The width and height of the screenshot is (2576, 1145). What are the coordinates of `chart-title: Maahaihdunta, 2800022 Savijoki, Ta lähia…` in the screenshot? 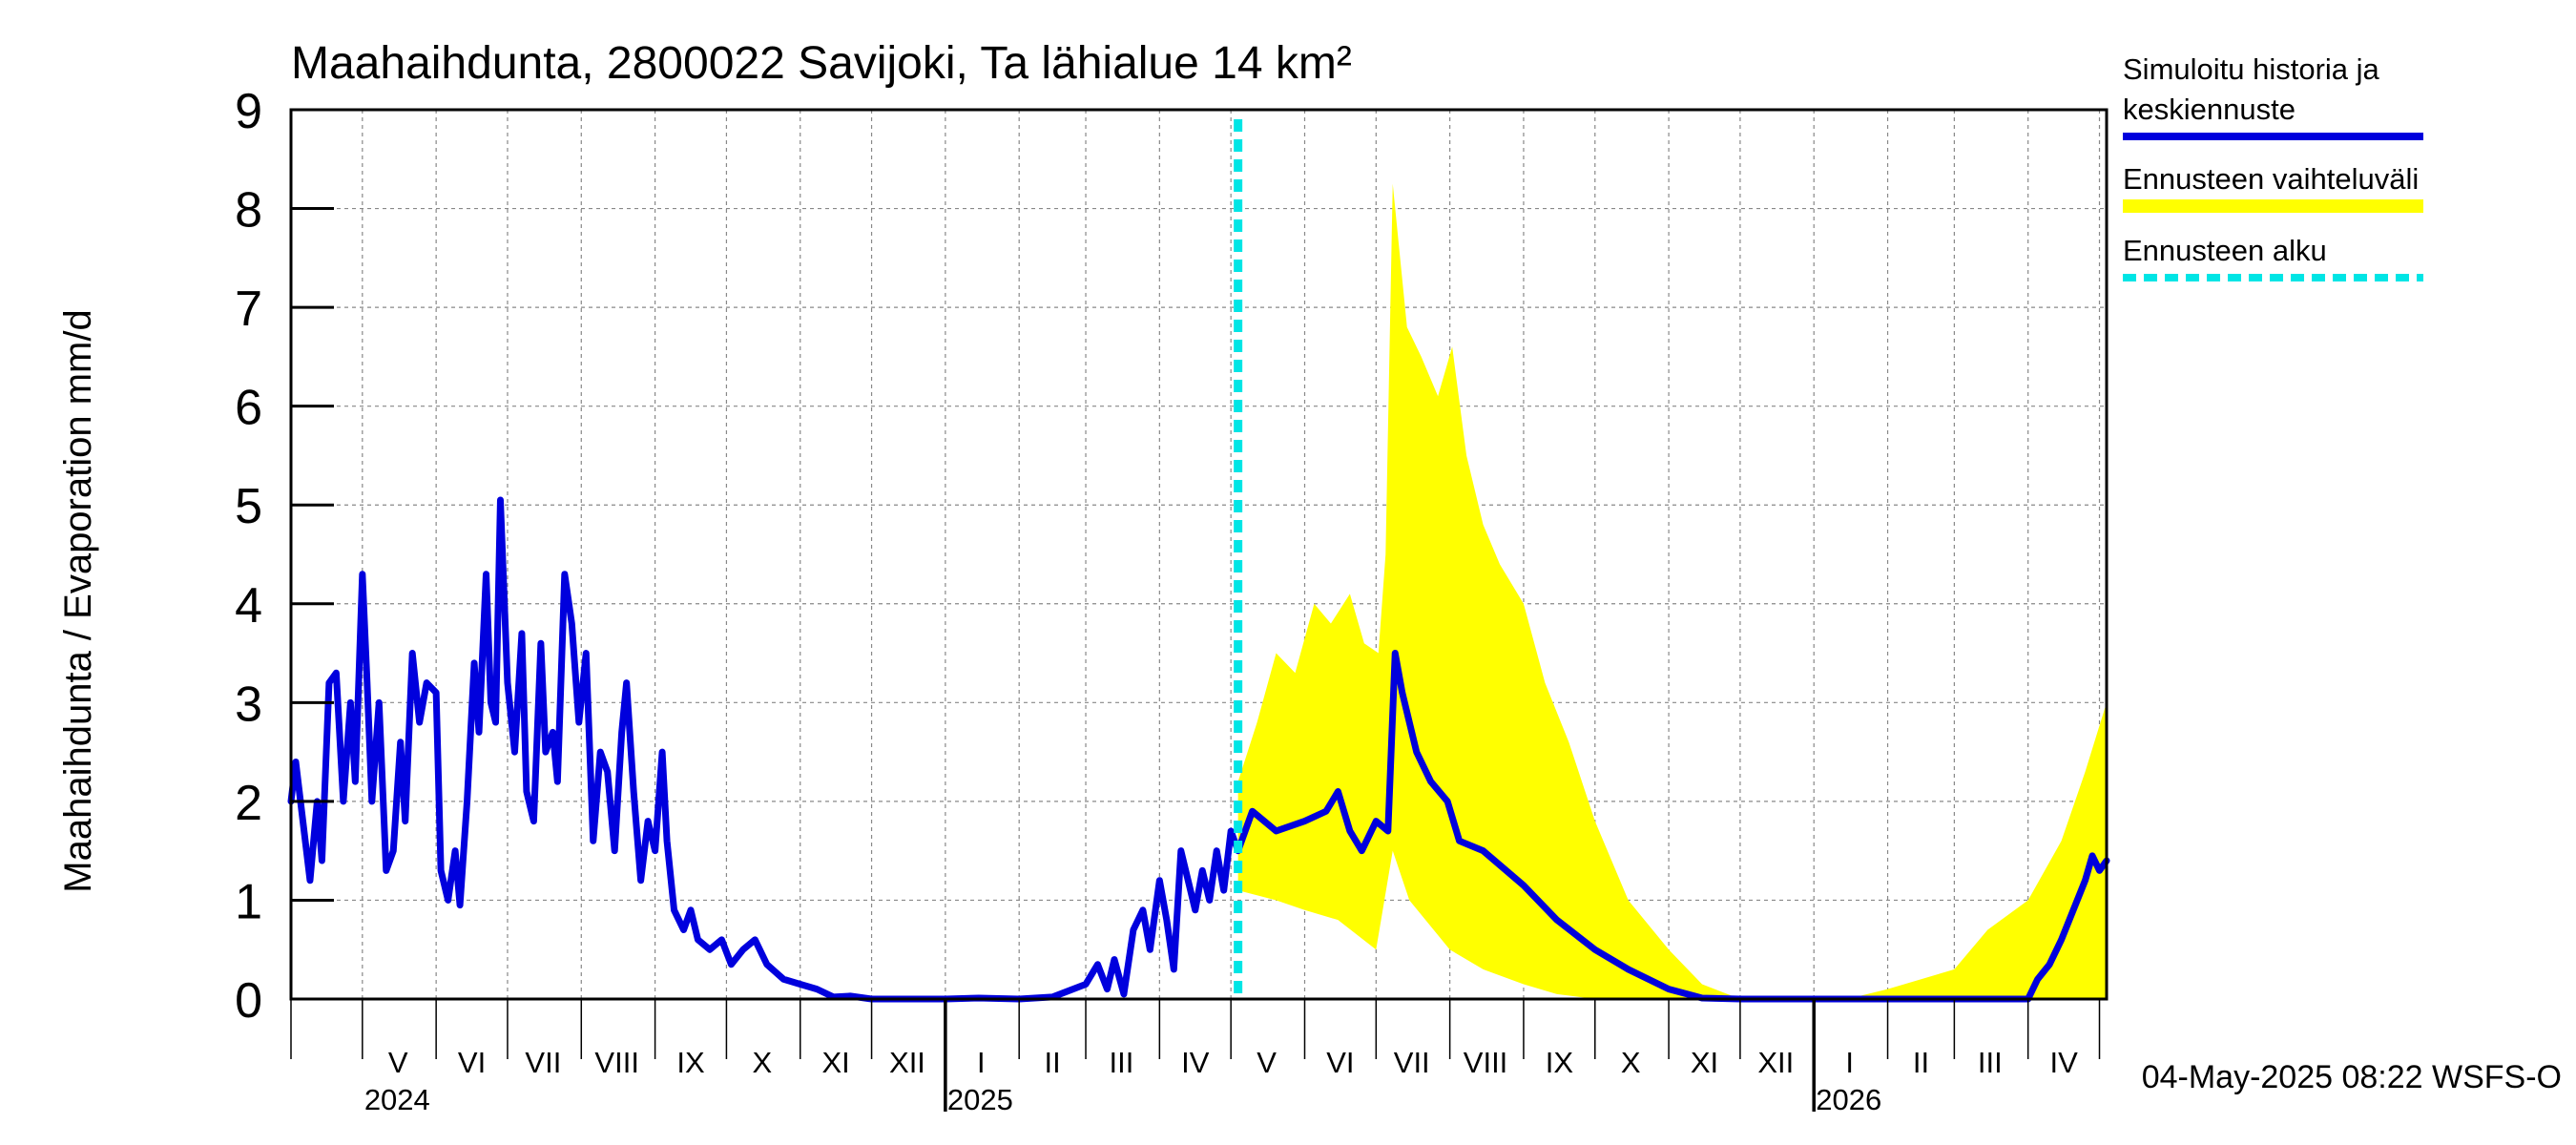 It's located at (821, 63).